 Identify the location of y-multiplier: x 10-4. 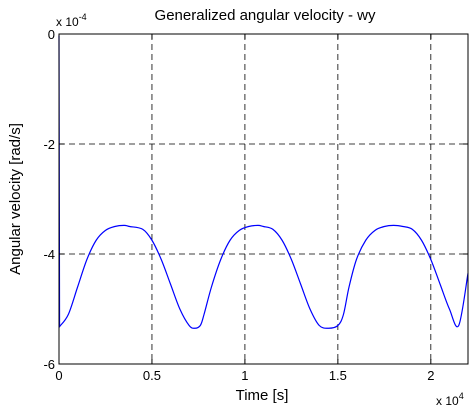
(71, 20).